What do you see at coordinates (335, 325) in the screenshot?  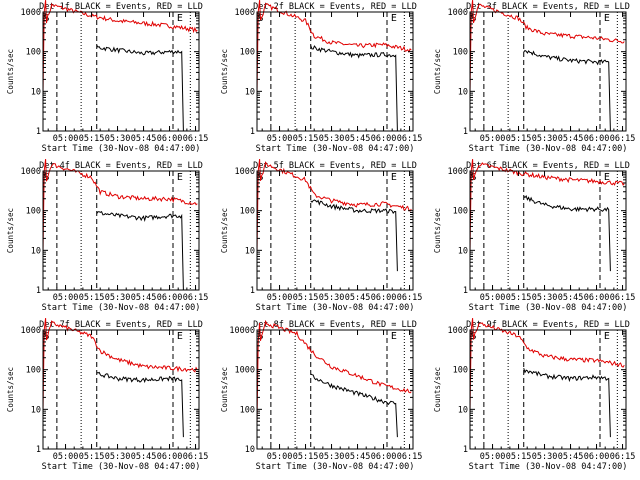 I see `panel-title: Det 8f BLACK = Events, RED = LLD` at bounding box center [335, 325].